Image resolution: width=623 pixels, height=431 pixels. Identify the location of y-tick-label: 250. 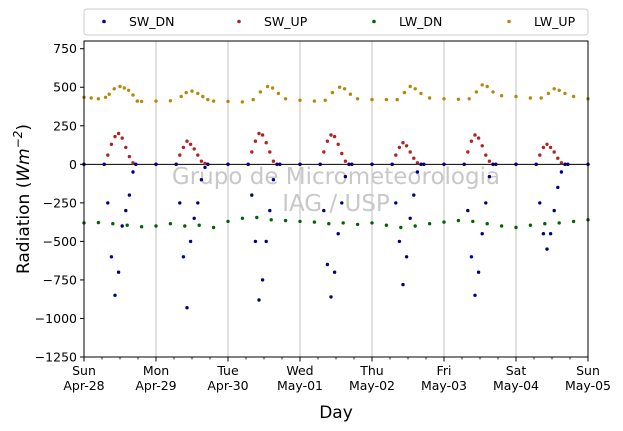
(65, 125).